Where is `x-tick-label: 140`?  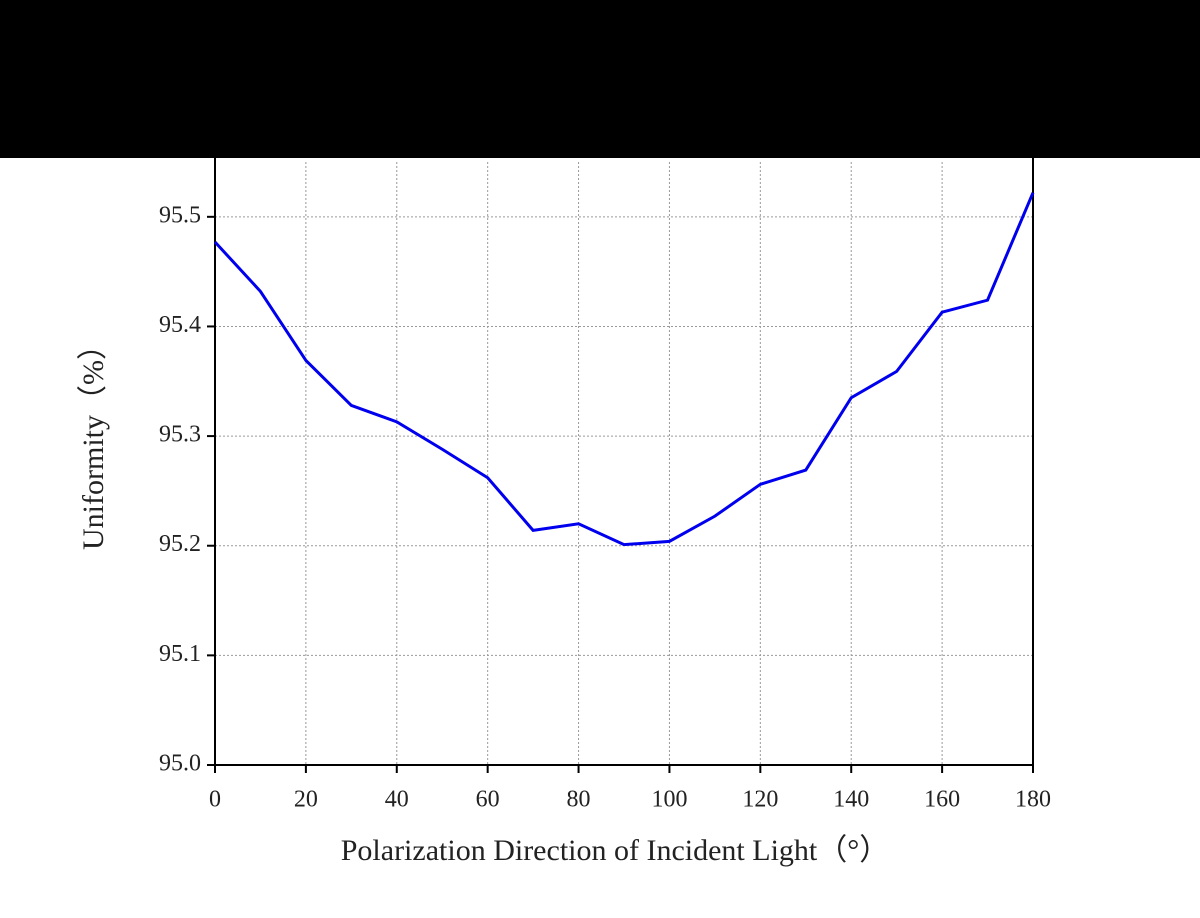 x-tick-label: 140 is located at coordinates (851, 800).